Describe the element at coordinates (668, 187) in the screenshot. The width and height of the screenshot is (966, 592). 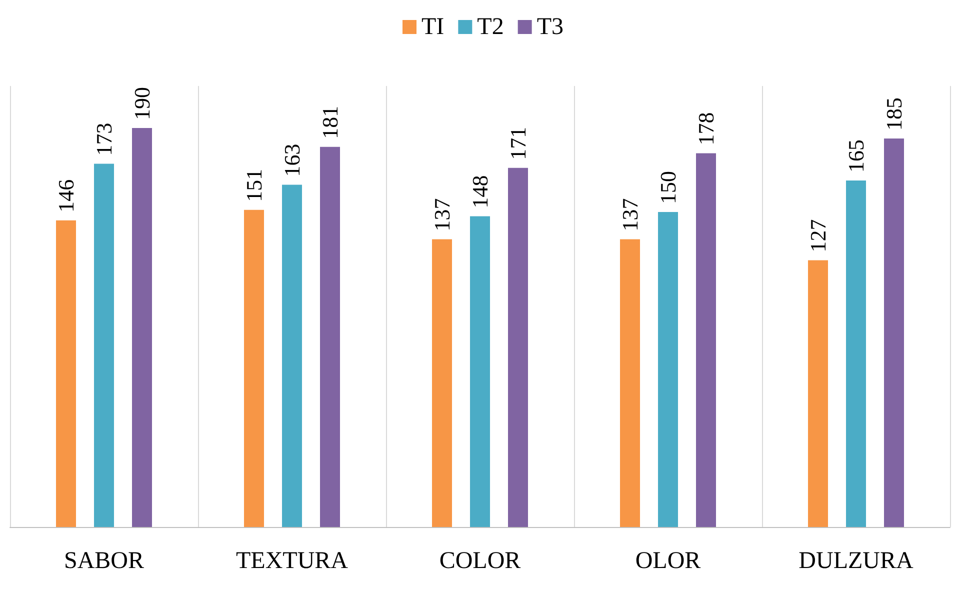
I see `data-label: 150` at that location.